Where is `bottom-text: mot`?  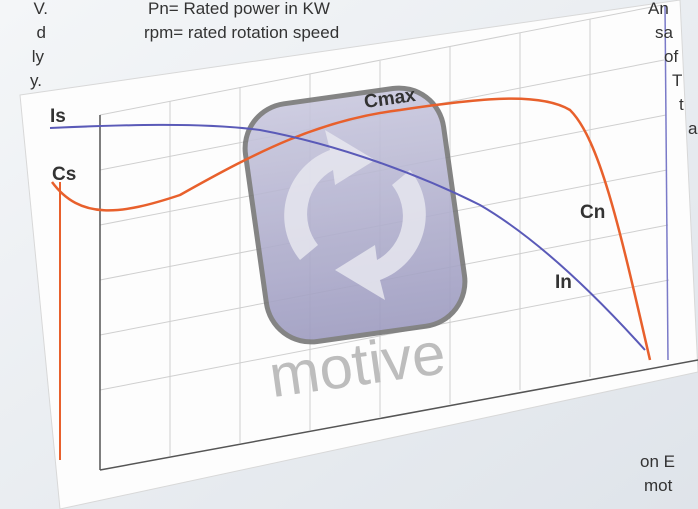
bottom-text: mot is located at coordinates (658, 485).